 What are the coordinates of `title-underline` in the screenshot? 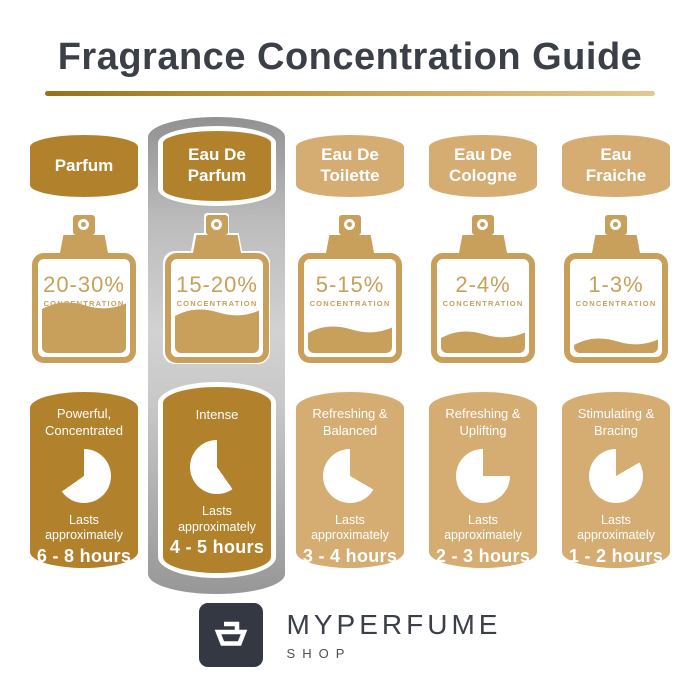 It's located at (350, 93).